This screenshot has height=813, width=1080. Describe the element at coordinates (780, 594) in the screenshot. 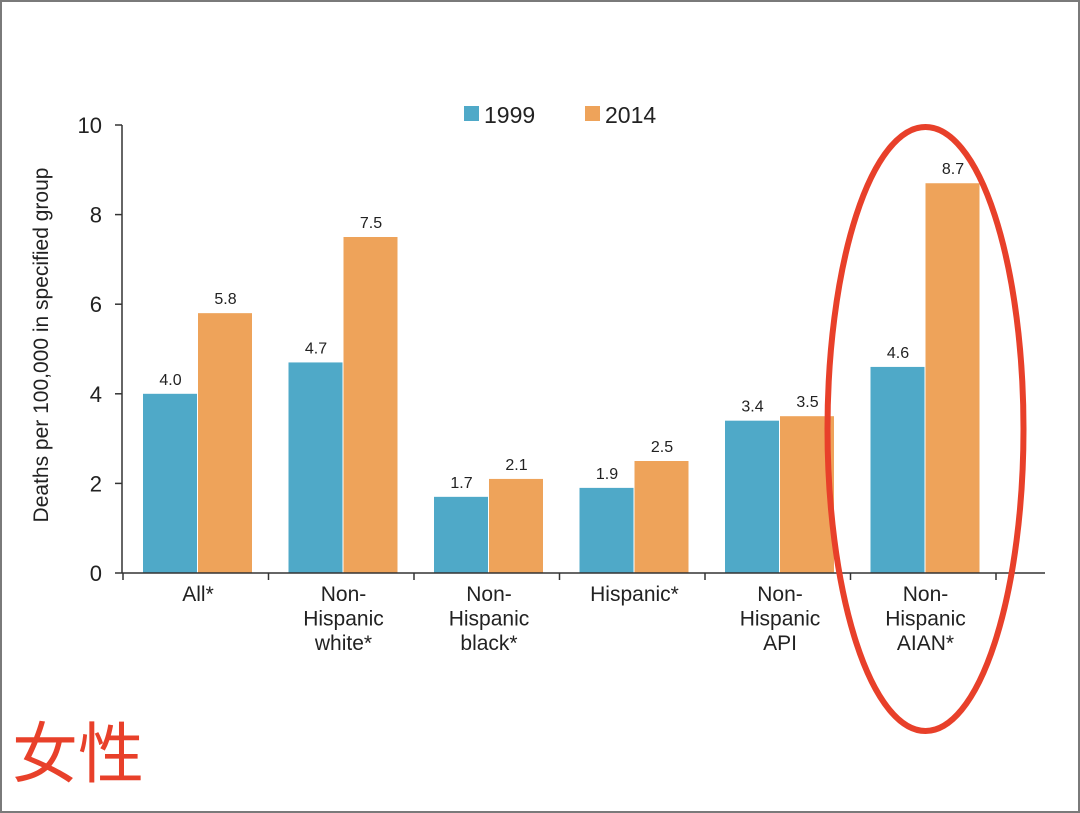

I see `category-label-4-0: Non-` at that location.